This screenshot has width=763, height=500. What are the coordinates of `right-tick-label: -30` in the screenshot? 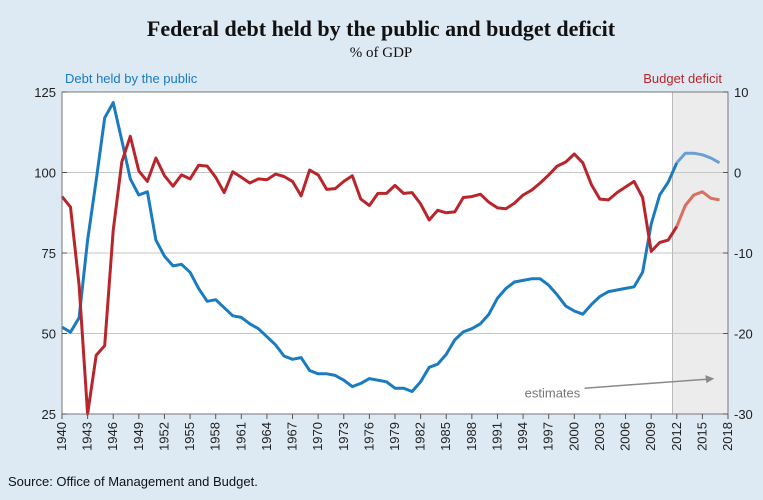 It's located at (743, 414).